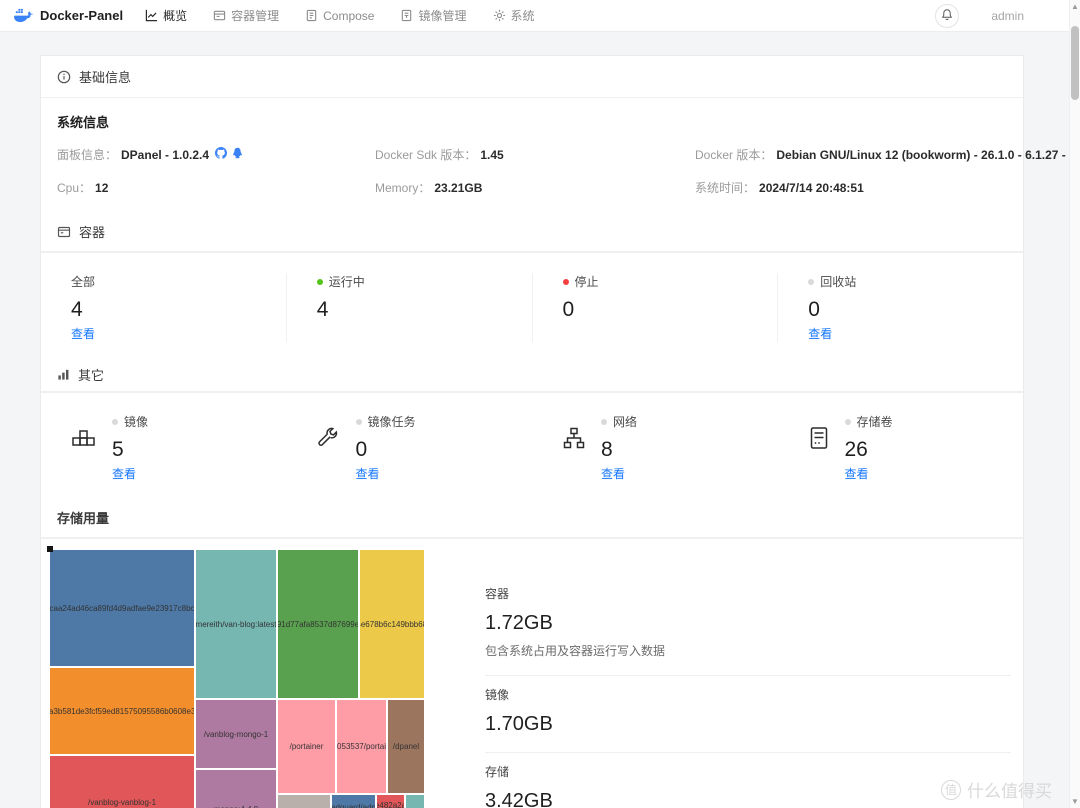 Image resolution: width=1080 pixels, height=808 pixels. Describe the element at coordinates (1009, 791) in the screenshot. I see `watermark-text: 什么值得买` at that location.